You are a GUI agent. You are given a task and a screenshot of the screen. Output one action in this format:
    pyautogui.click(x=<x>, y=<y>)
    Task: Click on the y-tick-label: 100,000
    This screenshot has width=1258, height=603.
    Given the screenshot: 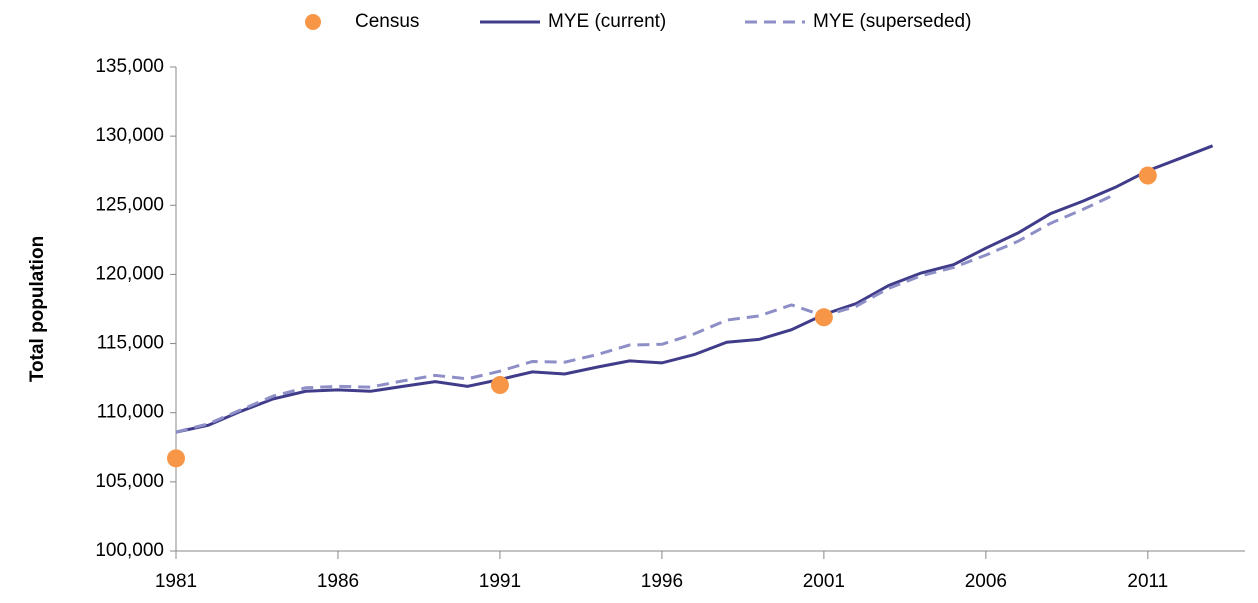 What is the action you would take?
    pyautogui.click(x=129, y=550)
    